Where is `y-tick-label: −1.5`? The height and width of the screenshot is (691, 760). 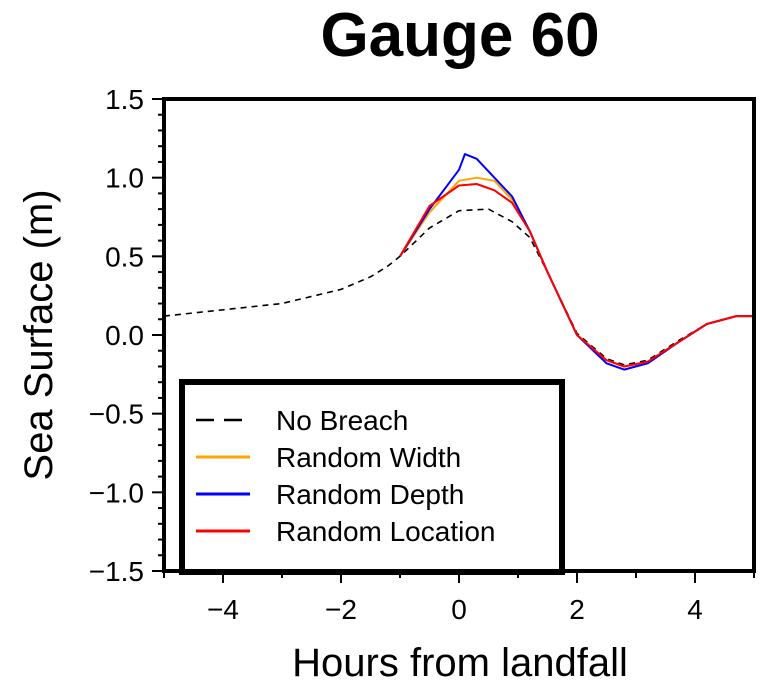
y-tick-label: −1.5 is located at coordinates (116, 571).